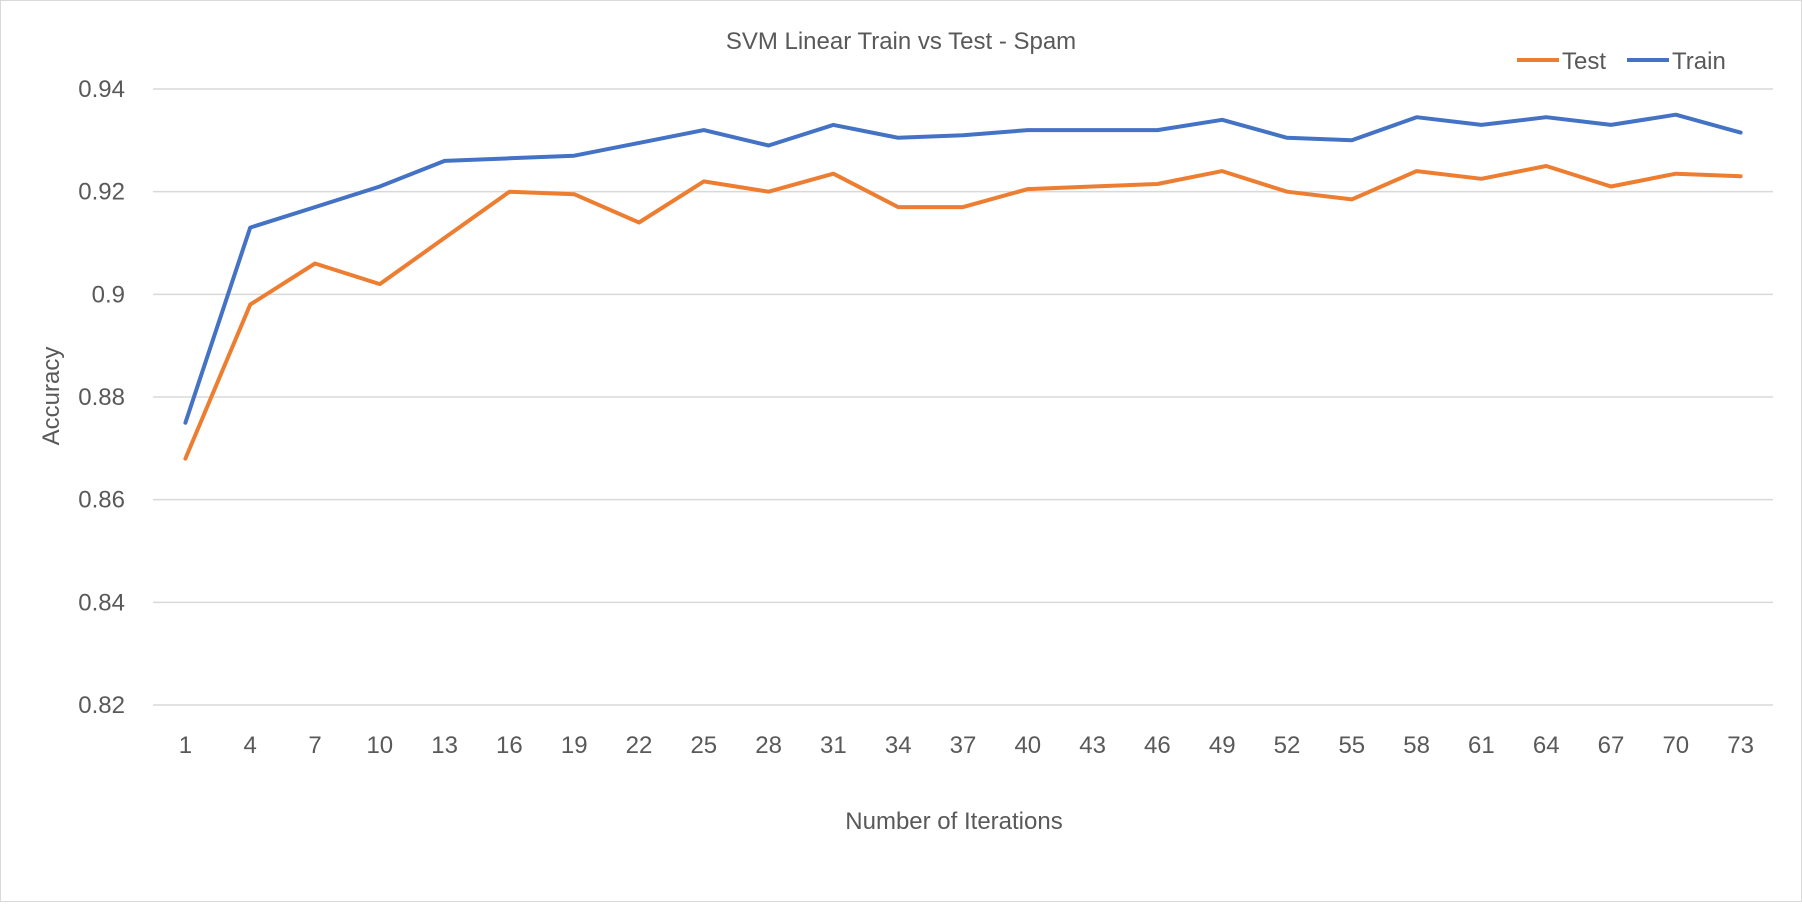 This screenshot has width=1802, height=906. What do you see at coordinates (898, 745) in the screenshot?
I see `x-tick-label: 34` at bounding box center [898, 745].